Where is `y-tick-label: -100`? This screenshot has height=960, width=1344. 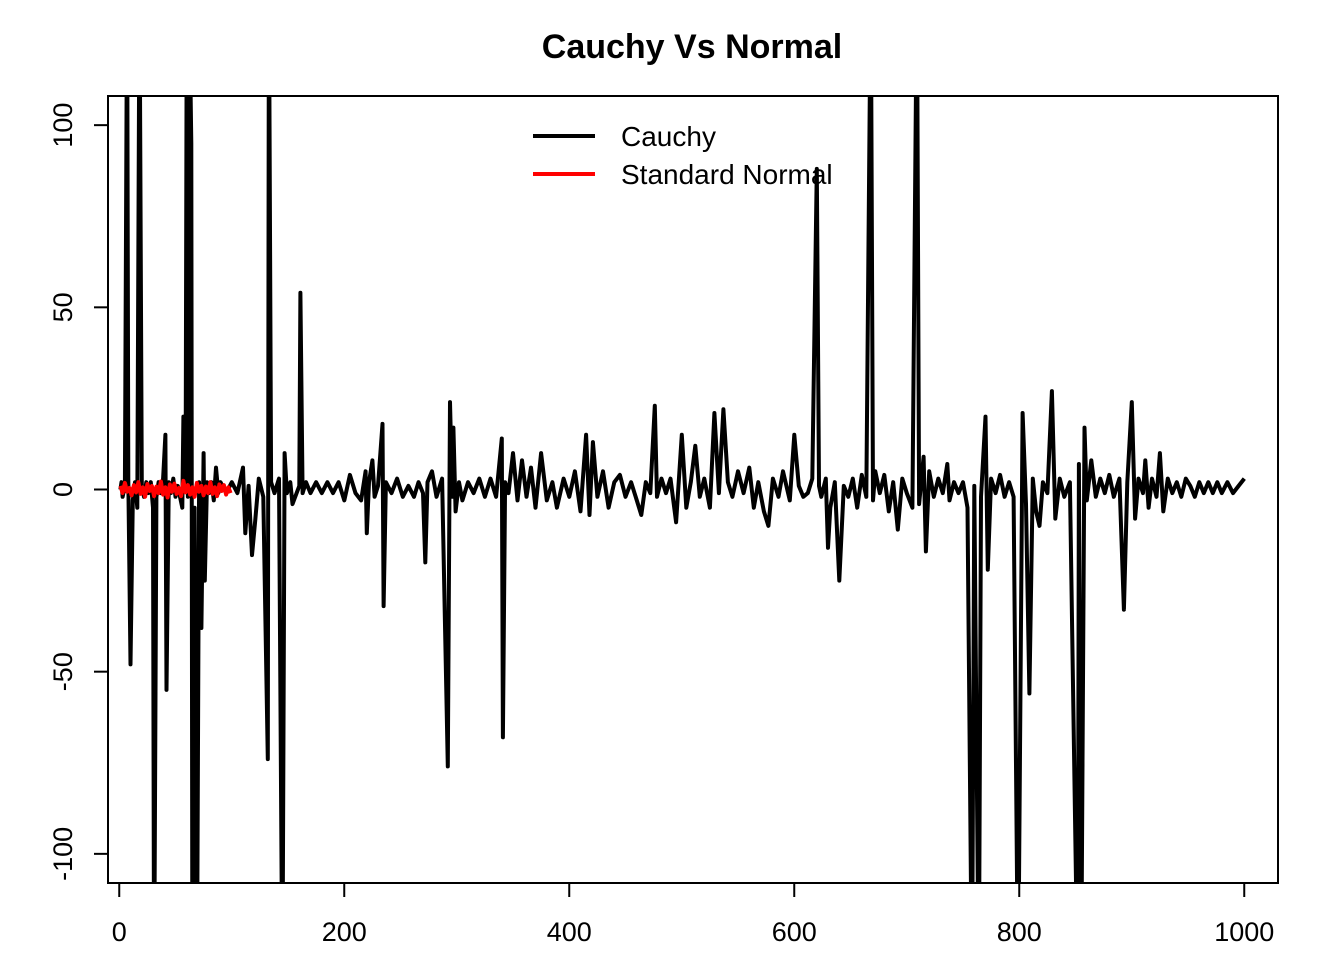 y-tick-label: -100 is located at coordinates (63, 854).